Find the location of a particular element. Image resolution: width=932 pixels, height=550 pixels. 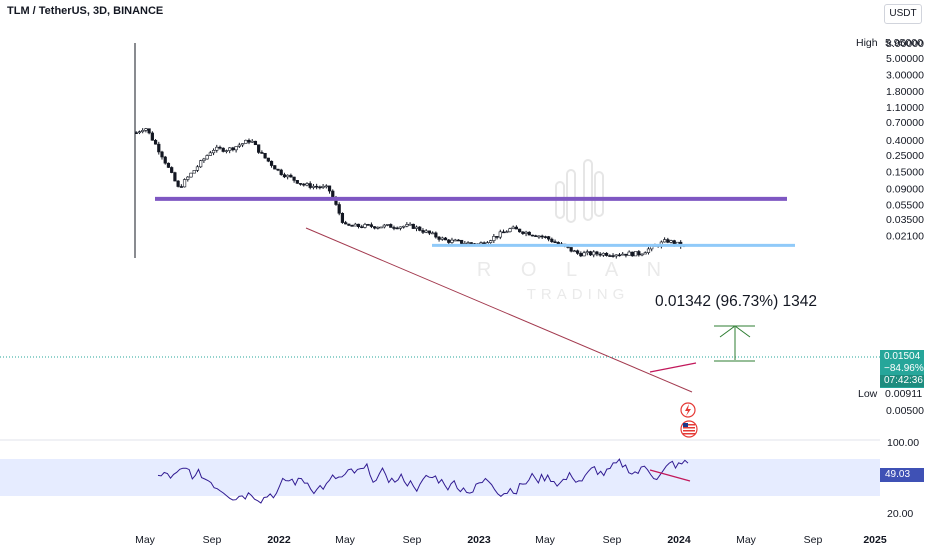

us-flag-icon is located at coordinates (689, 429).